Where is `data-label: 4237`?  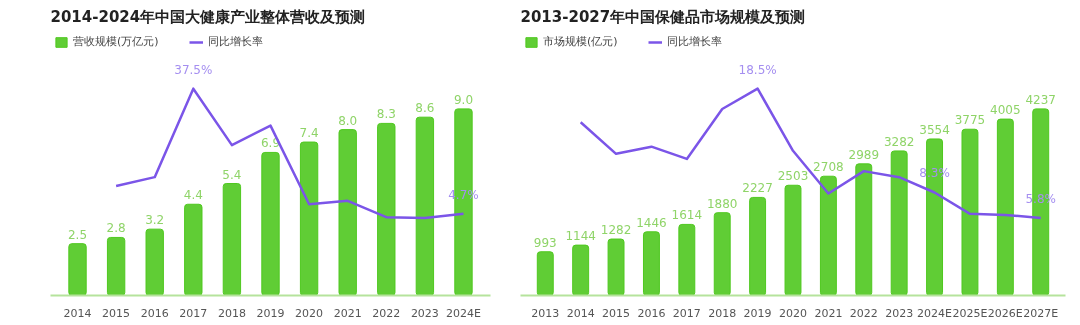
data-label: 4237 is located at coordinates (1040, 99).